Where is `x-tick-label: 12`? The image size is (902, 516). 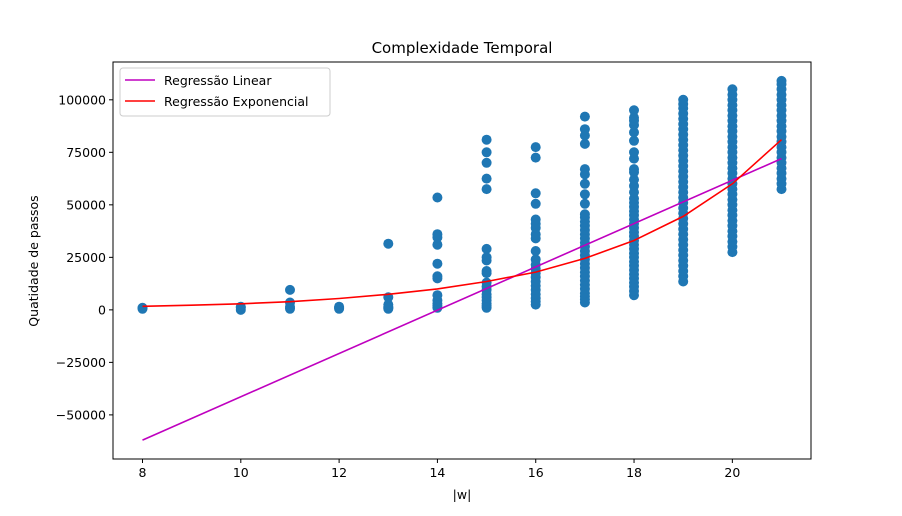 x-tick-label: 12 is located at coordinates (339, 472).